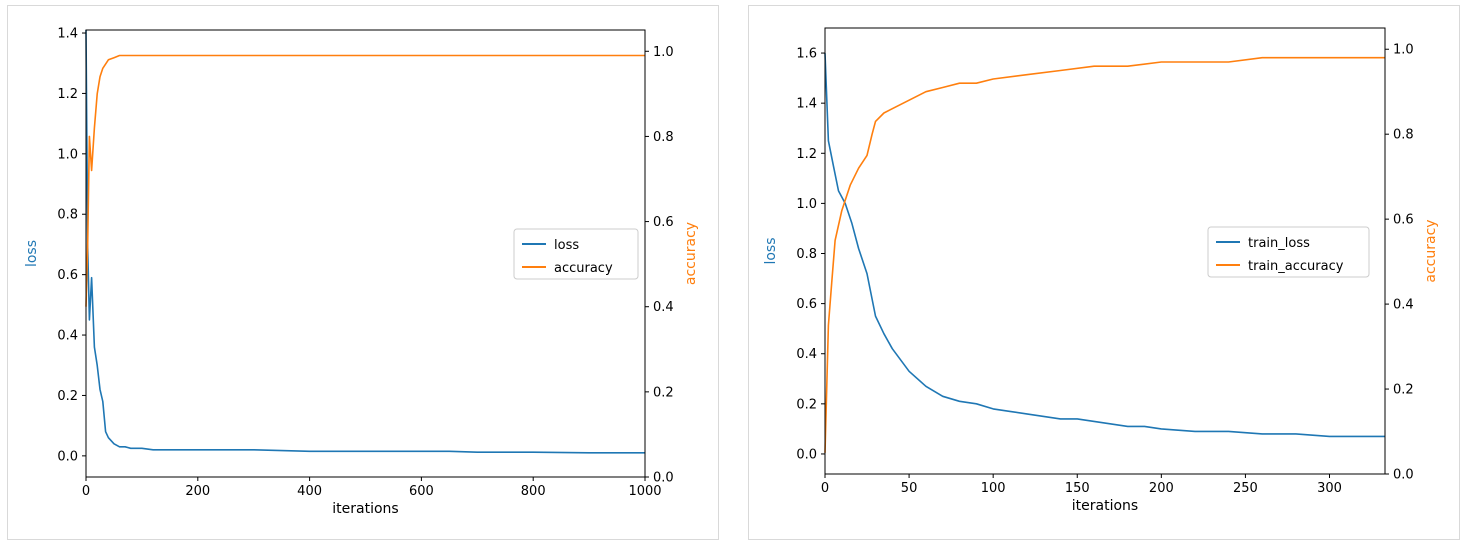 This screenshot has width=1466, height=549. Describe the element at coordinates (1077, 488) in the screenshot. I see `x-tick-label: 150` at that location.